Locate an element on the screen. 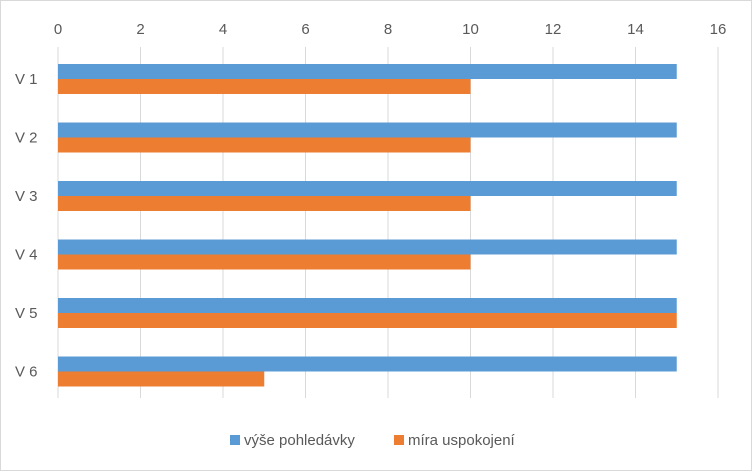 The height and width of the screenshot is (472, 752). x-tick-label: 10 is located at coordinates (470, 29).